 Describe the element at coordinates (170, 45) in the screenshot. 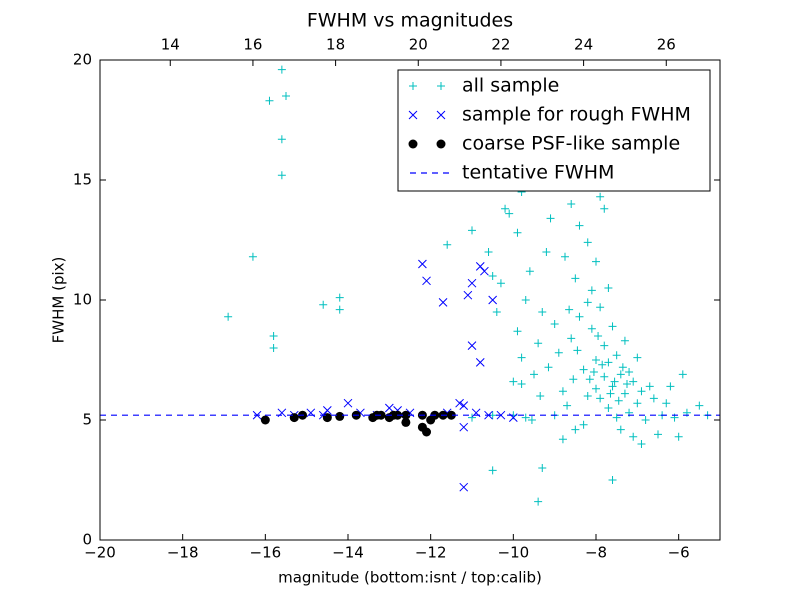

I see `x2-tick-label: 14` at that location.